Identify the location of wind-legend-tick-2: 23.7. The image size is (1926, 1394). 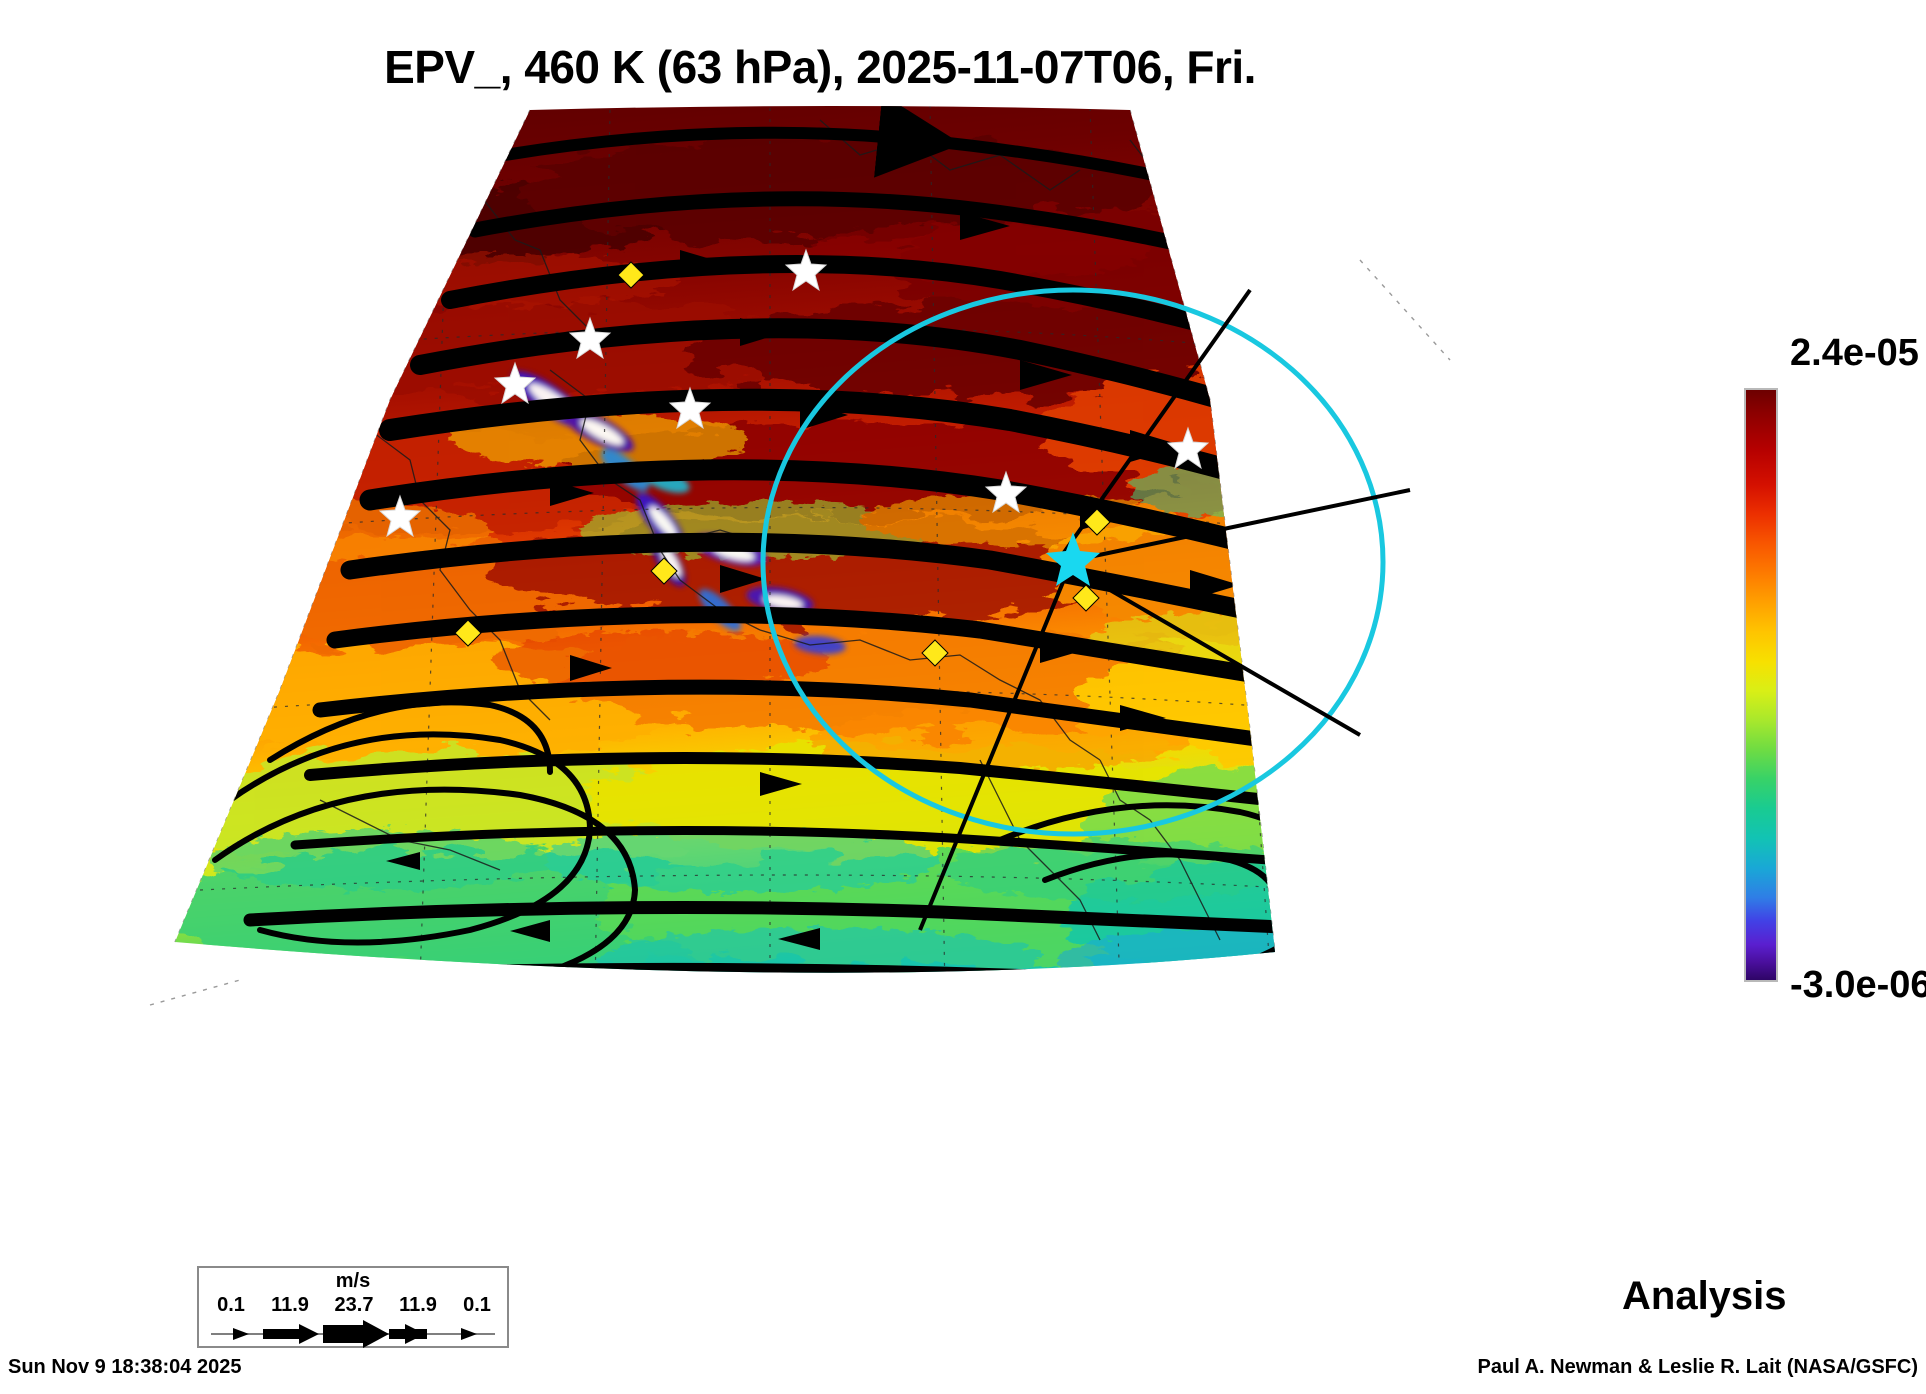
(354, 1305).